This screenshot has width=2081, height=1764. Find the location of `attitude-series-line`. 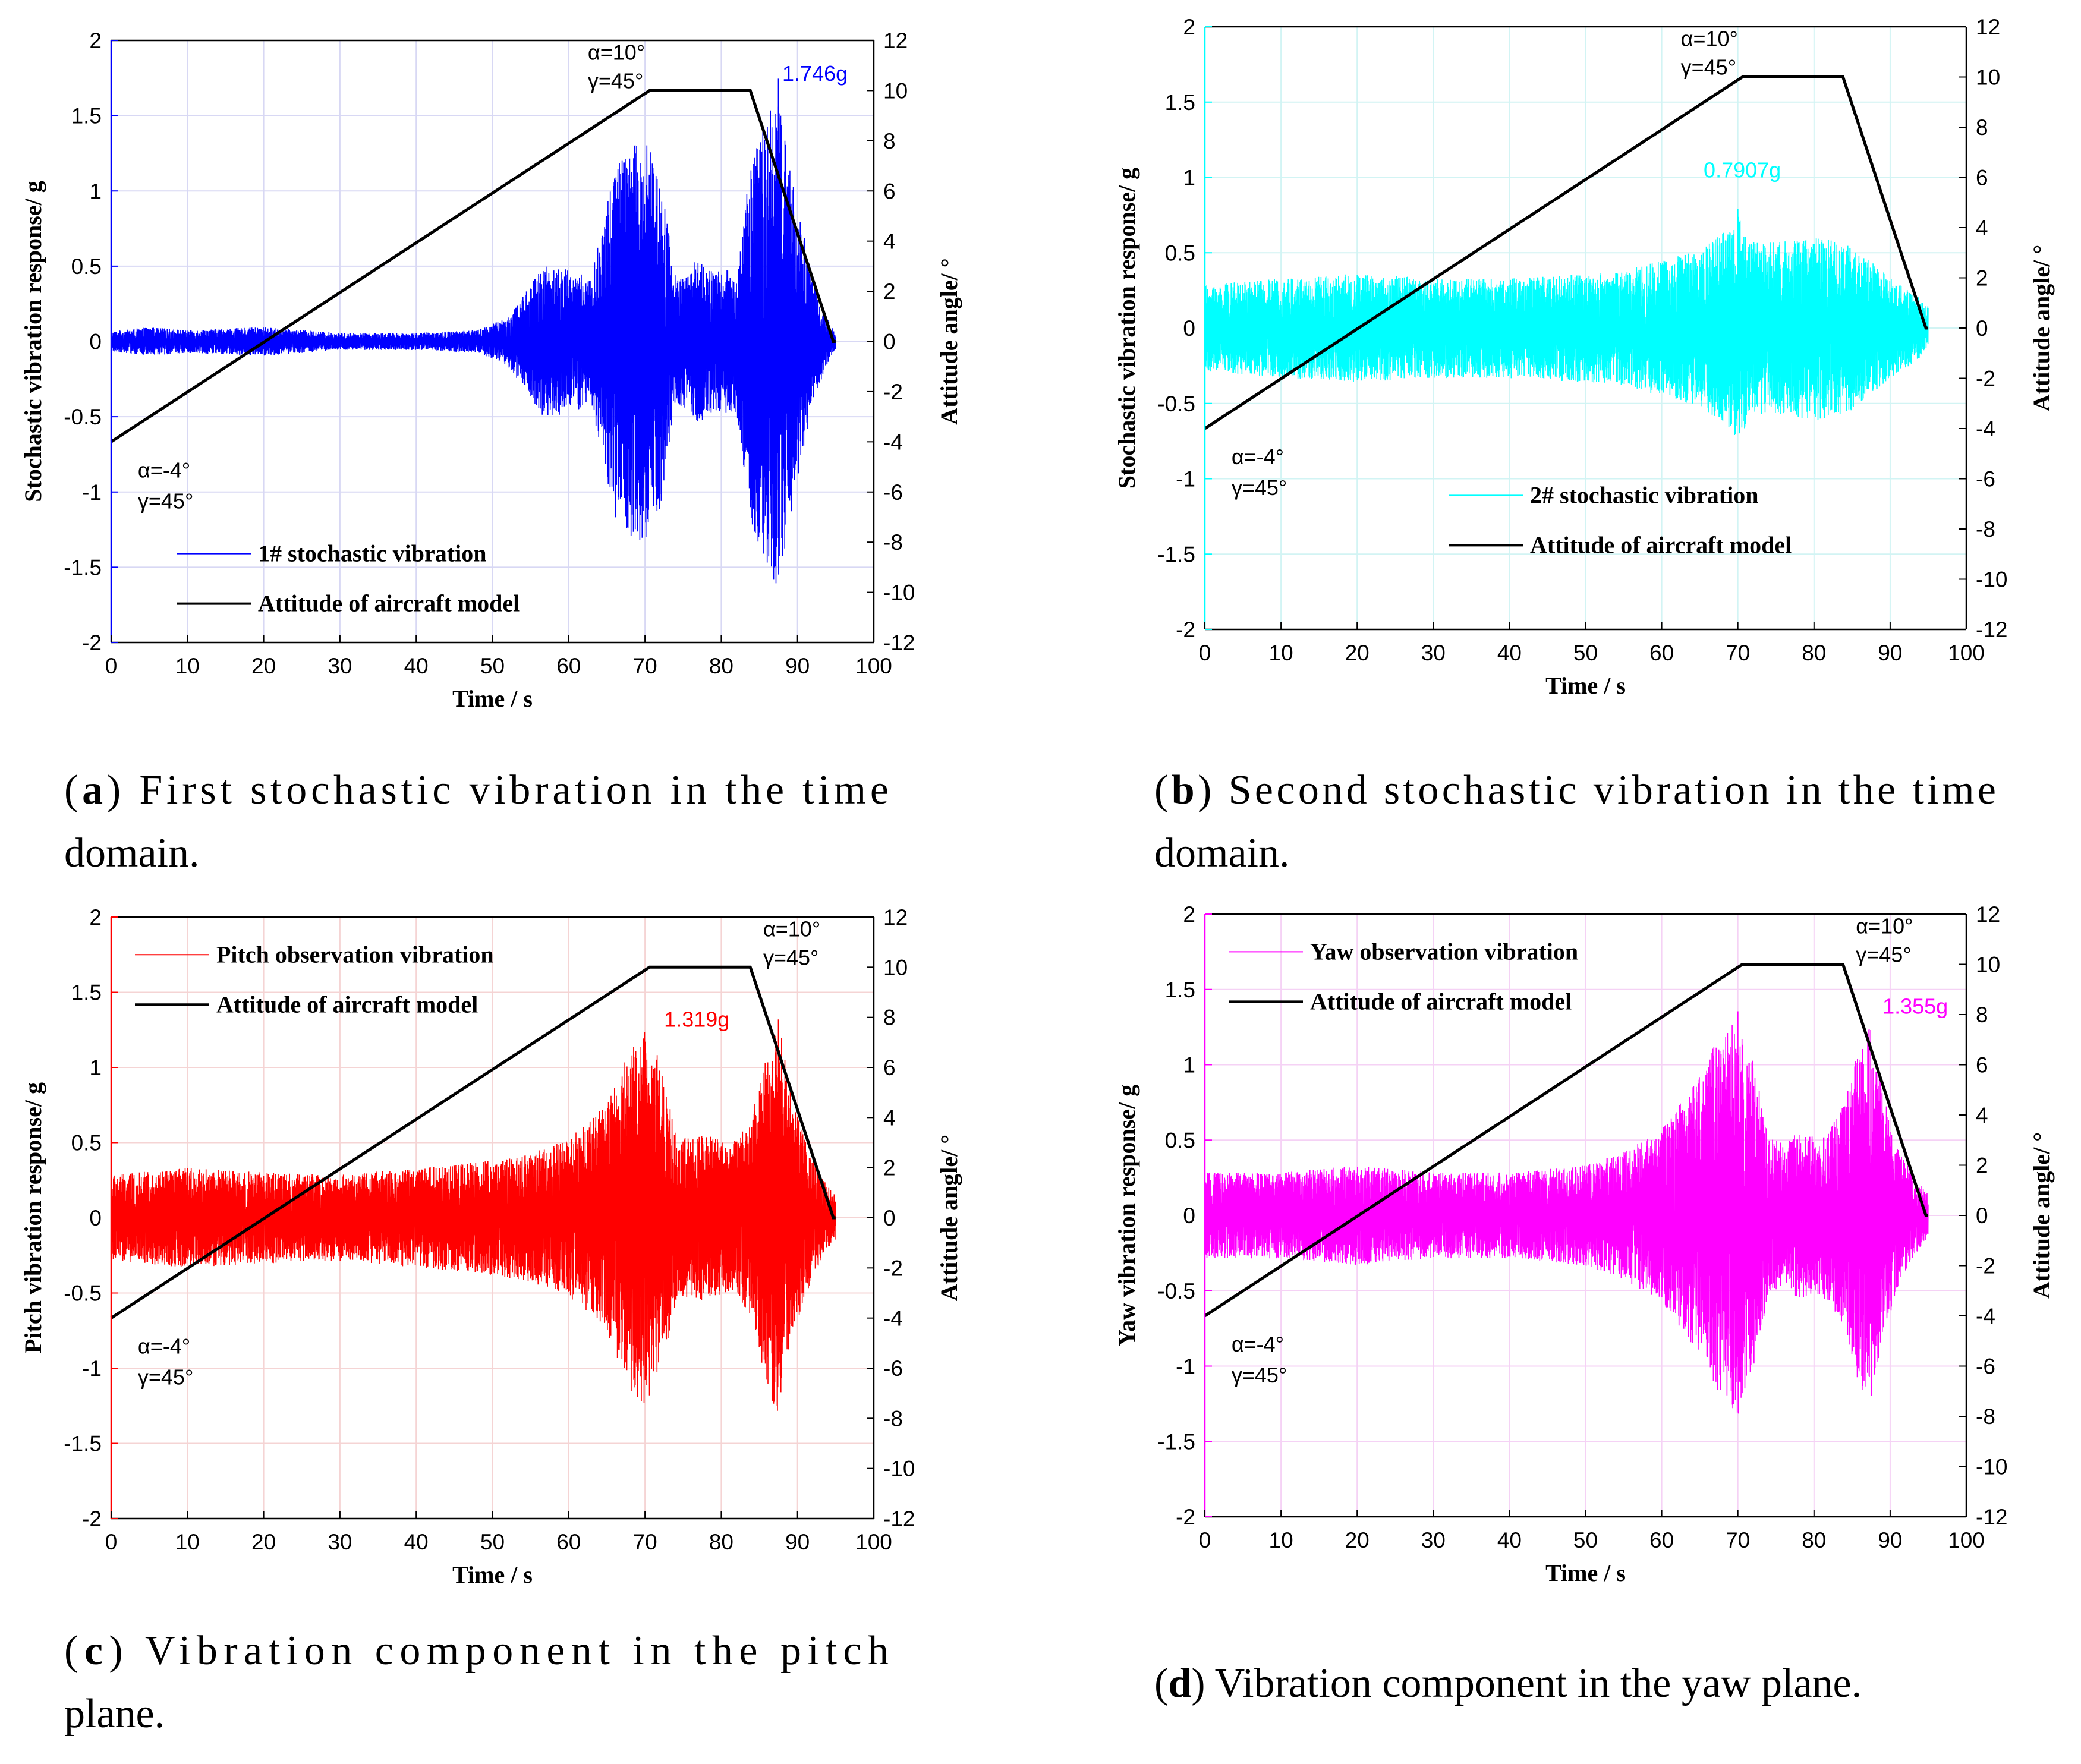

attitude-series-line is located at coordinates (473, 1142).